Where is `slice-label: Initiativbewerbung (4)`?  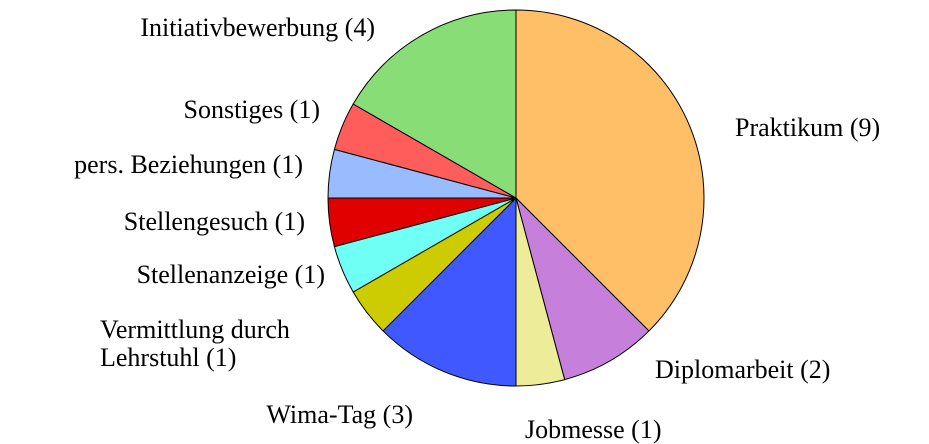 slice-label: Initiativbewerbung (4) is located at coordinates (257, 27).